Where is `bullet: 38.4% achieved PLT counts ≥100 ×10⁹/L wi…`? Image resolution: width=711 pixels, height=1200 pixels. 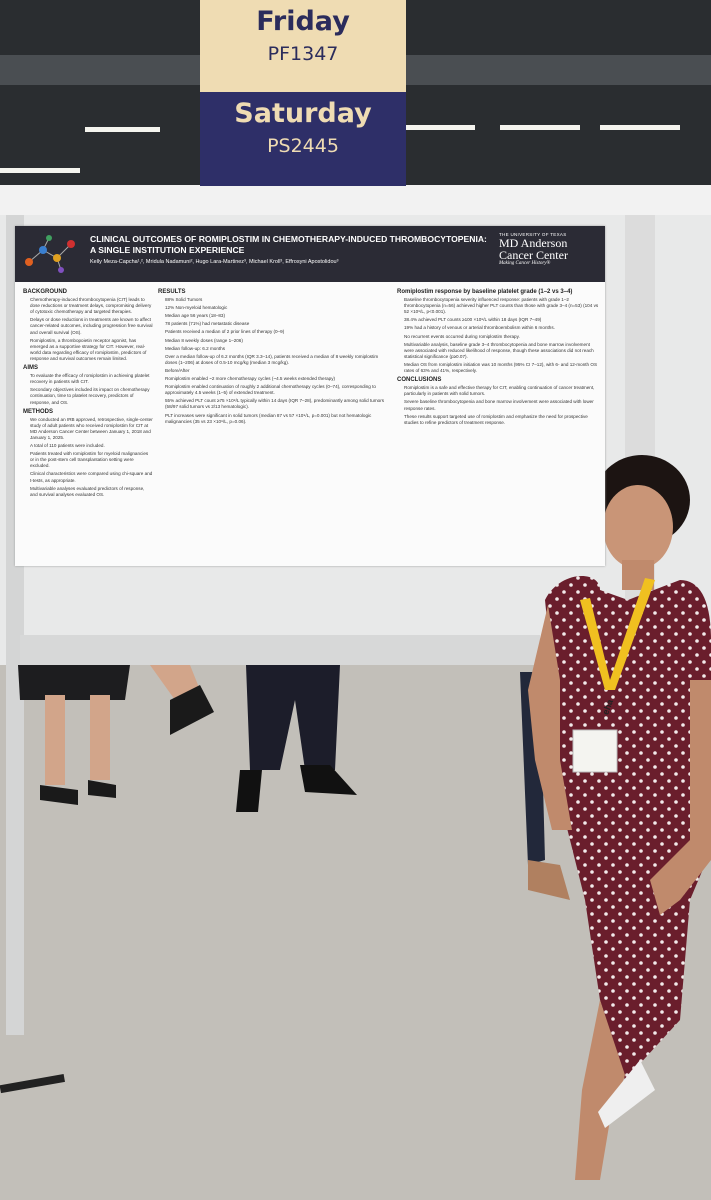
bullet: 38.4% achieved PLT counts ≥100 ×10⁹/L wi… is located at coordinates (501, 320).